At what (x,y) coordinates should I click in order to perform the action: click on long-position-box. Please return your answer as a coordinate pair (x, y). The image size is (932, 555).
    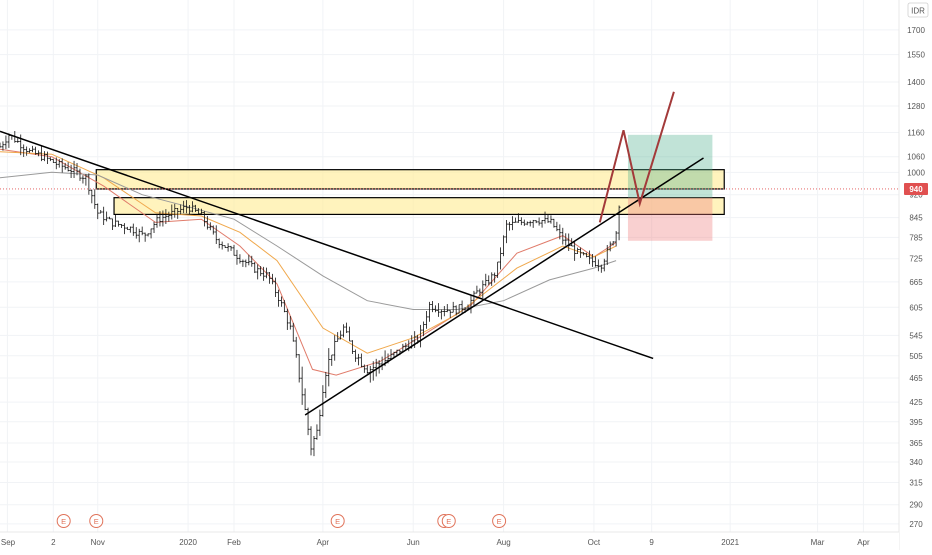
    Looking at the image, I should click on (670, 187).